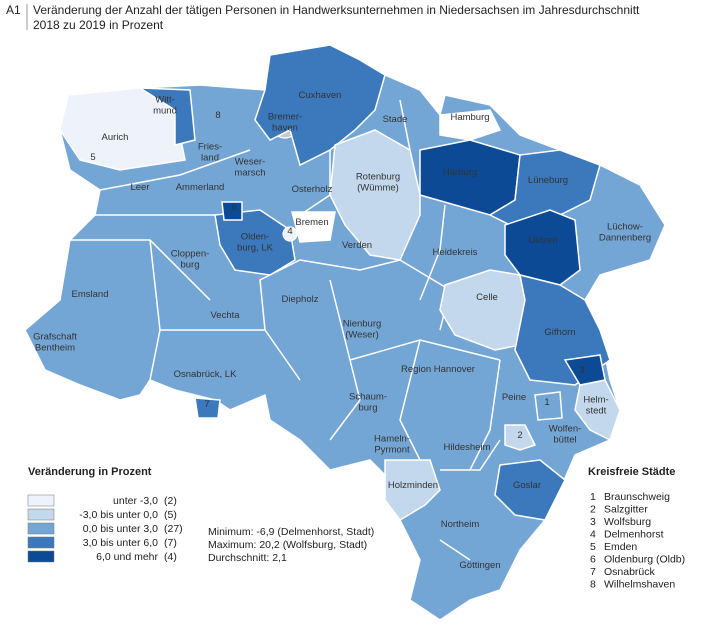 The image size is (719, 633). Describe the element at coordinates (120, 529) in the screenshot. I see `legend-label: 0,0 bis unter 3,0` at that location.